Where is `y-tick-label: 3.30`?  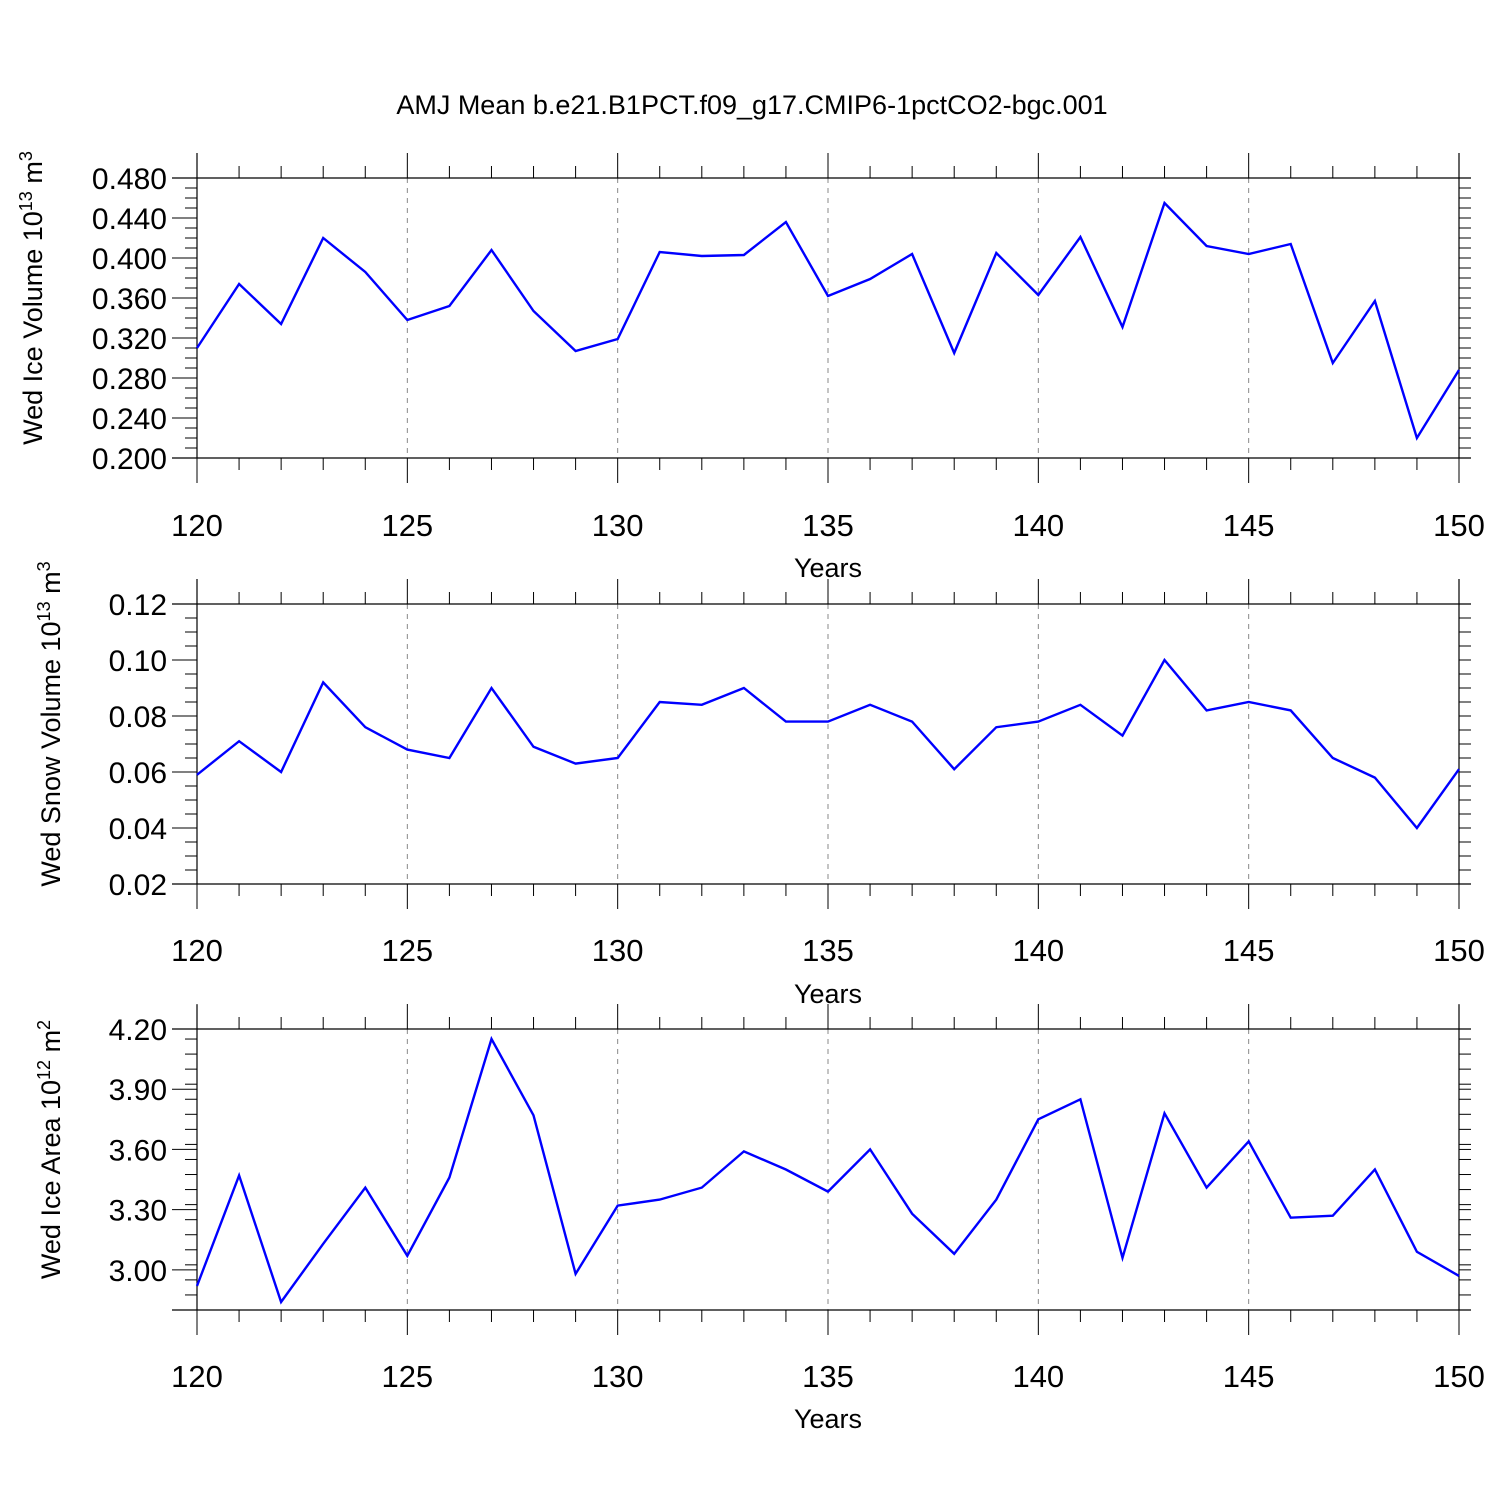 y-tick-label: 3.30 is located at coordinates (138, 1211).